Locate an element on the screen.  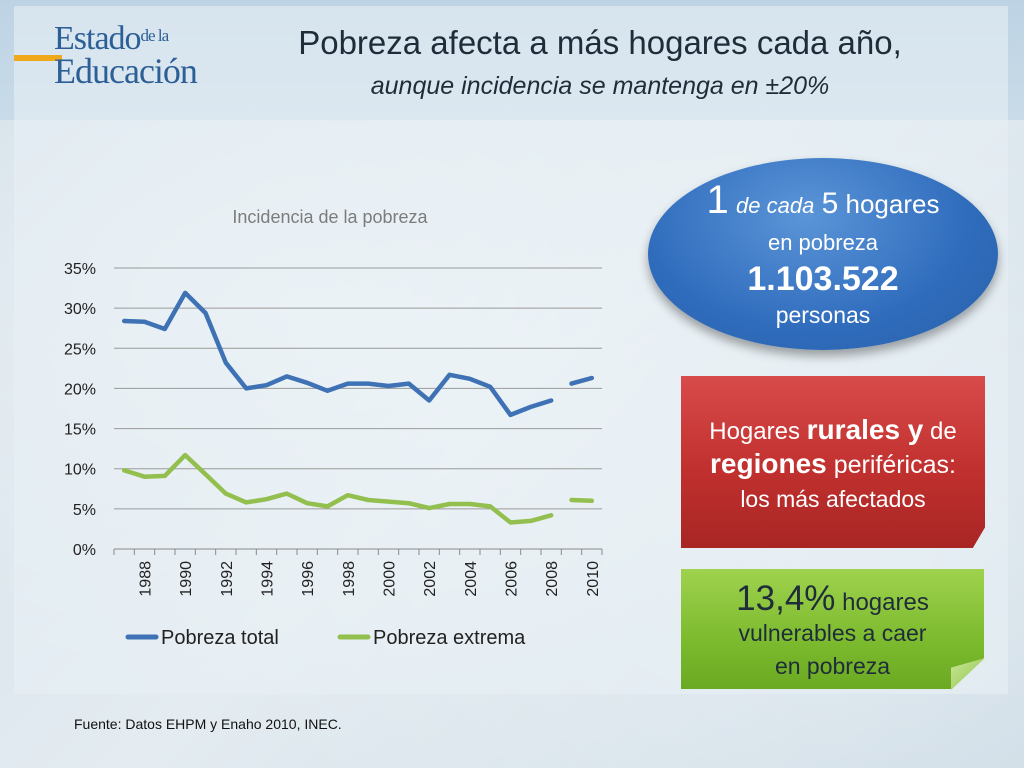
oval-hogares: hogares is located at coordinates (892, 204).